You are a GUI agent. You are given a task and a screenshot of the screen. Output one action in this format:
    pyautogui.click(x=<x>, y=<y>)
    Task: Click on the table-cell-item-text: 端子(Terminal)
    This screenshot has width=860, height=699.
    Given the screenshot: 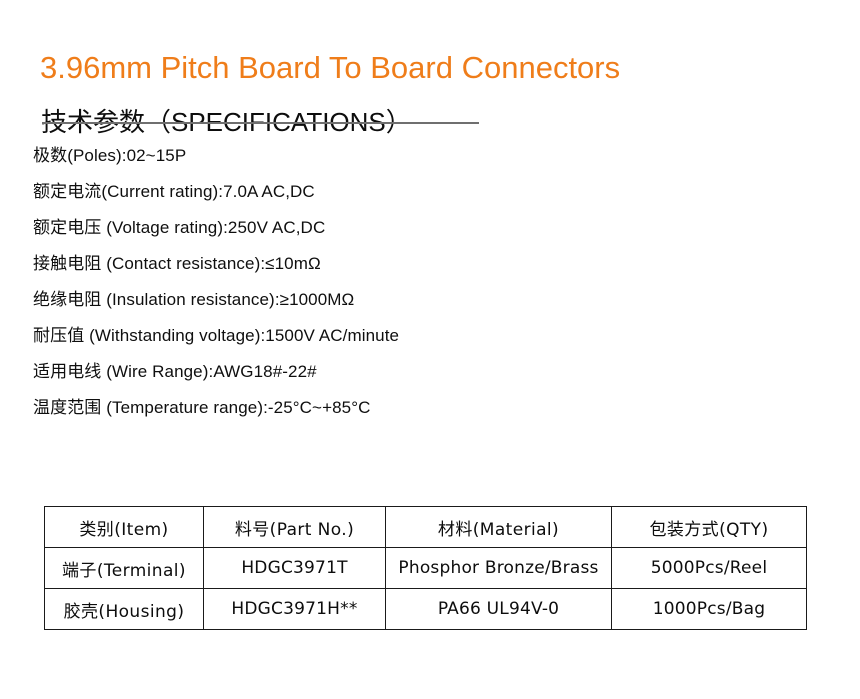 What is the action you would take?
    pyautogui.click(x=124, y=570)
    